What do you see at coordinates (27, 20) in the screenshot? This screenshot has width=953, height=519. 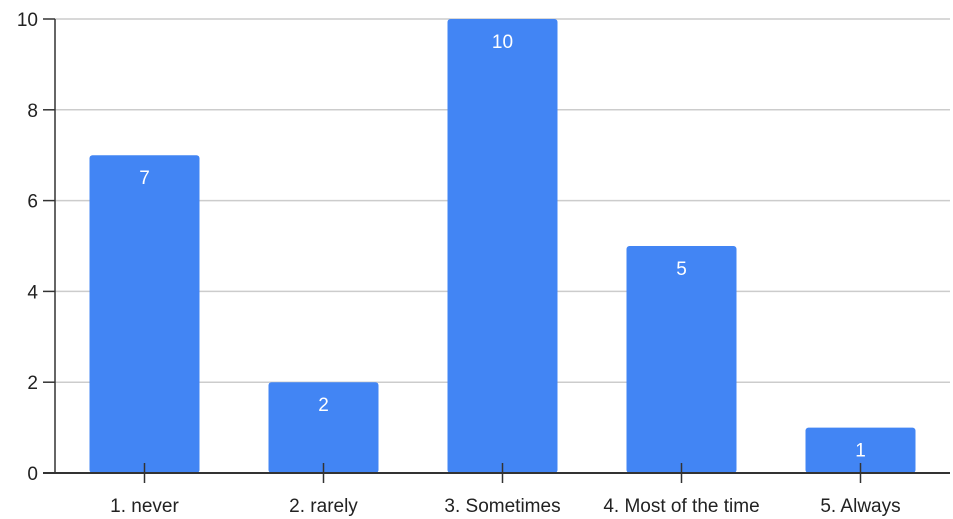 I see `y-tick-label: 10` at bounding box center [27, 20].